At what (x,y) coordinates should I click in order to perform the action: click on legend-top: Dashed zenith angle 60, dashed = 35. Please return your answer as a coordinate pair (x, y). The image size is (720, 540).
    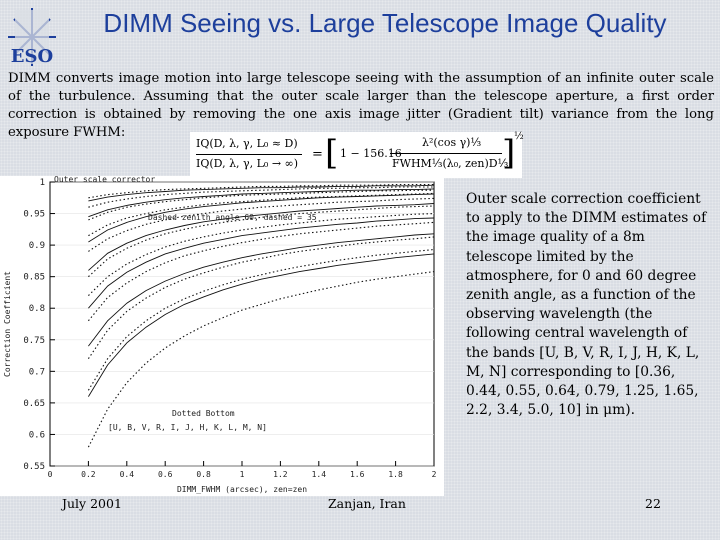
    Looking at the image, I should click on (232, 217).